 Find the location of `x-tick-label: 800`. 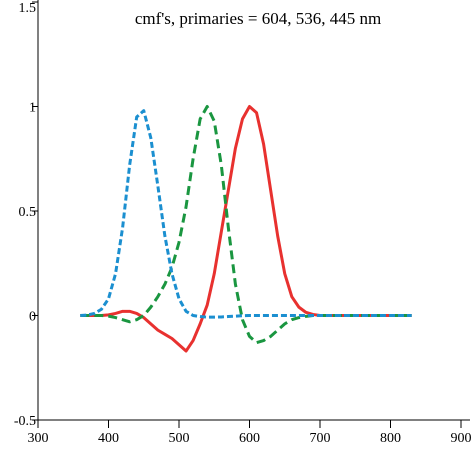

x-tick-label: 800 is located at coordinates (390, 438).